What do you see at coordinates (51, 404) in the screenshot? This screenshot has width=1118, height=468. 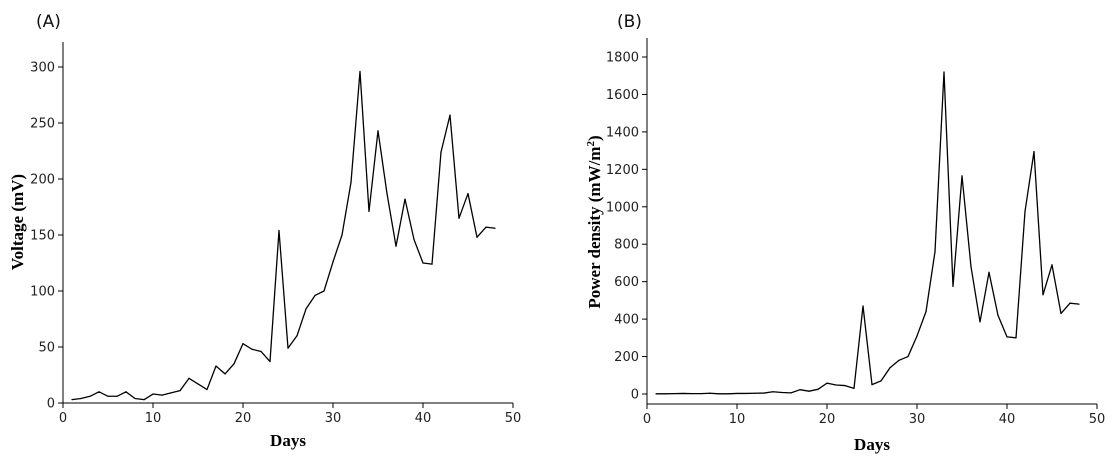 I see `y-tick-label: 0` at bounding box center [51, 404].